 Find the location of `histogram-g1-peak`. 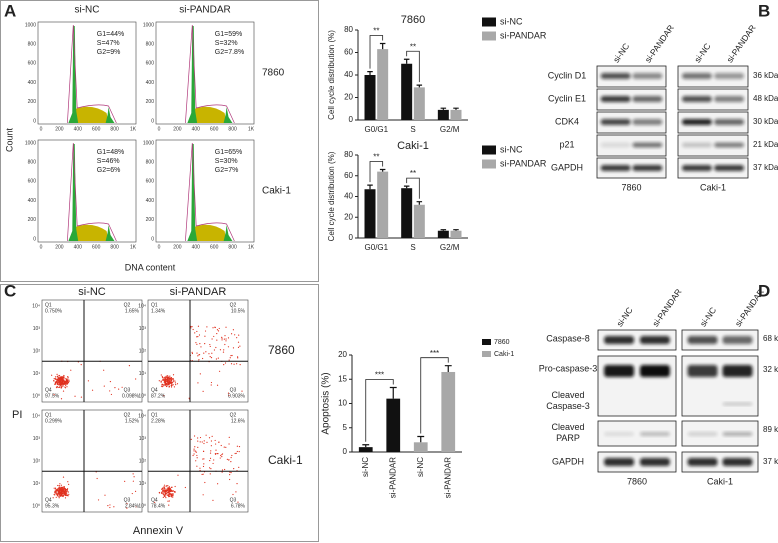

histogram-g1-peak is located at coordinates (192, 192).